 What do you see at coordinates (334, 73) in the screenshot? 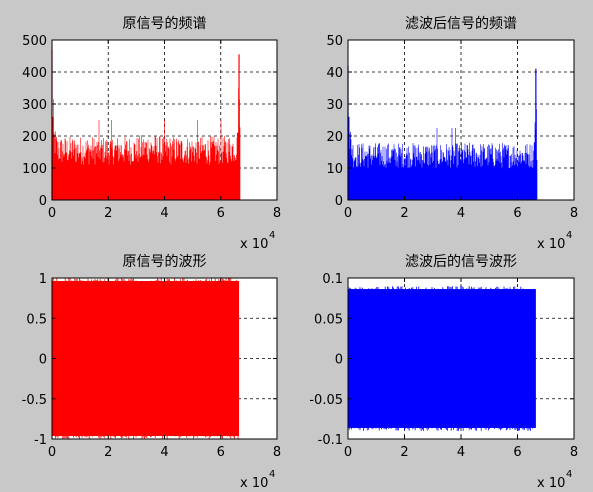
I see `y-tick-label: 40` at bounding box center [334, 73].